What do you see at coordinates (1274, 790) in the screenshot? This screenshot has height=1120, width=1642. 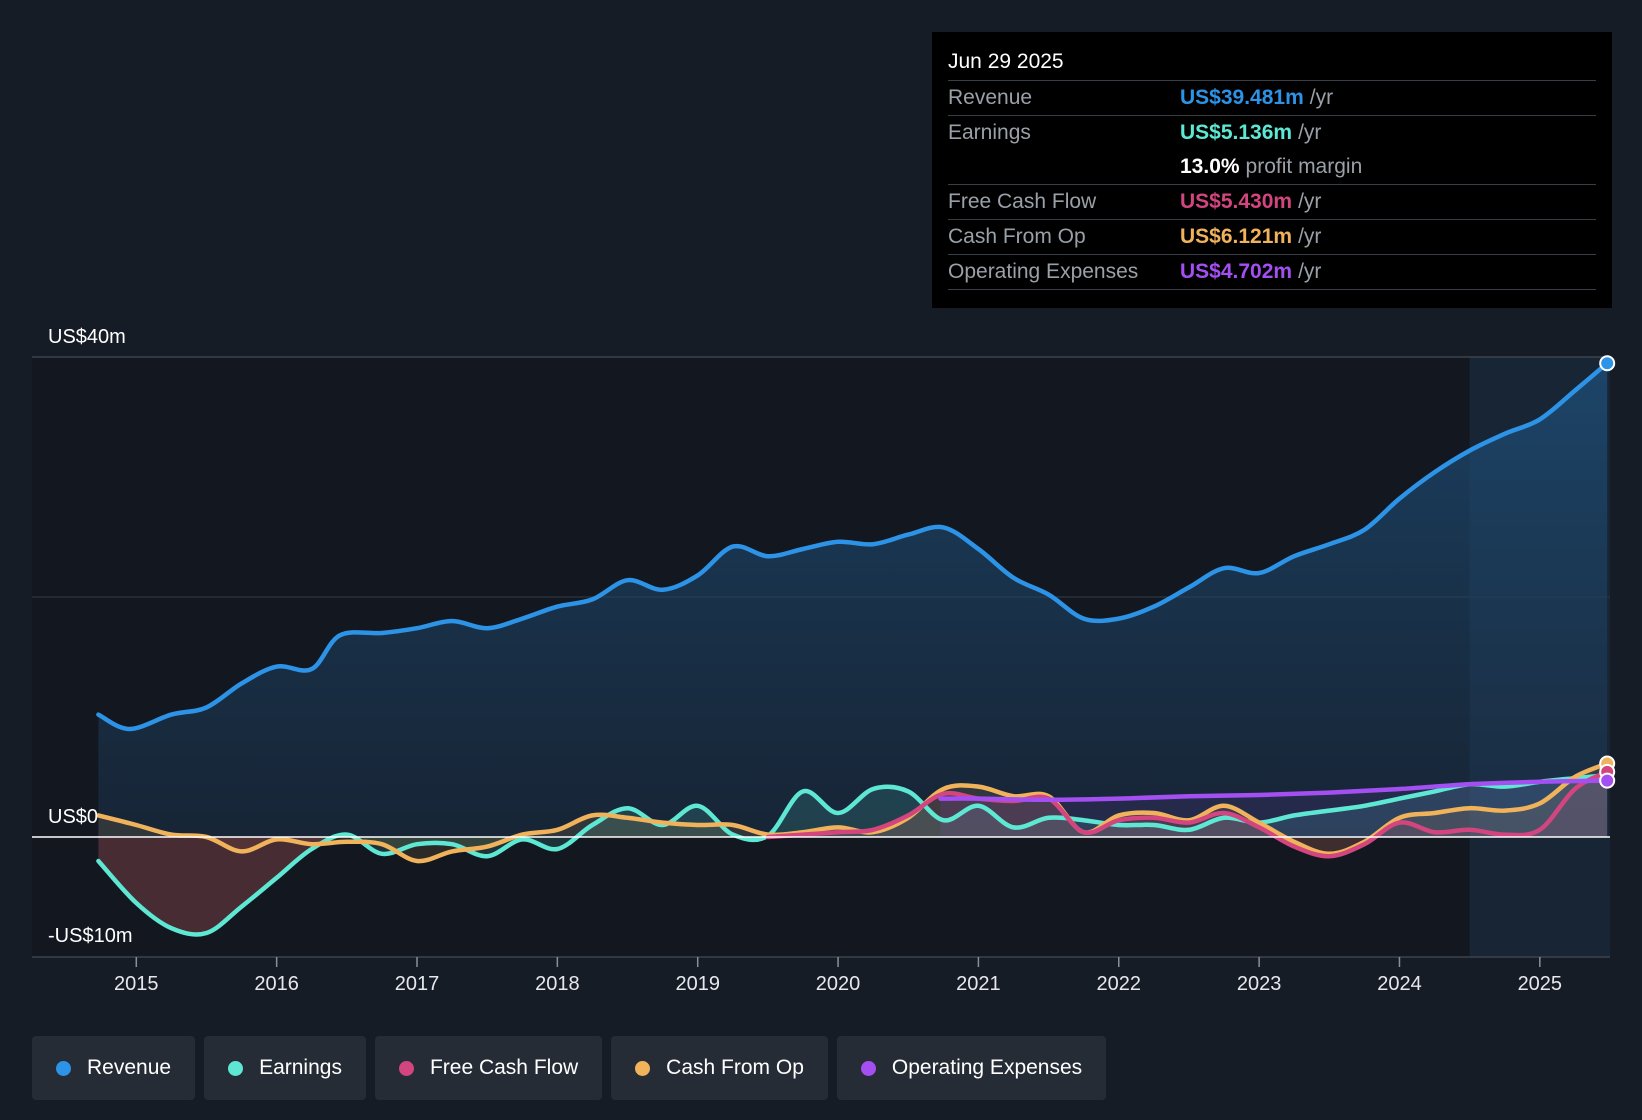 I see `series-line-operating-expenses` at bounding box center [1274, 790].